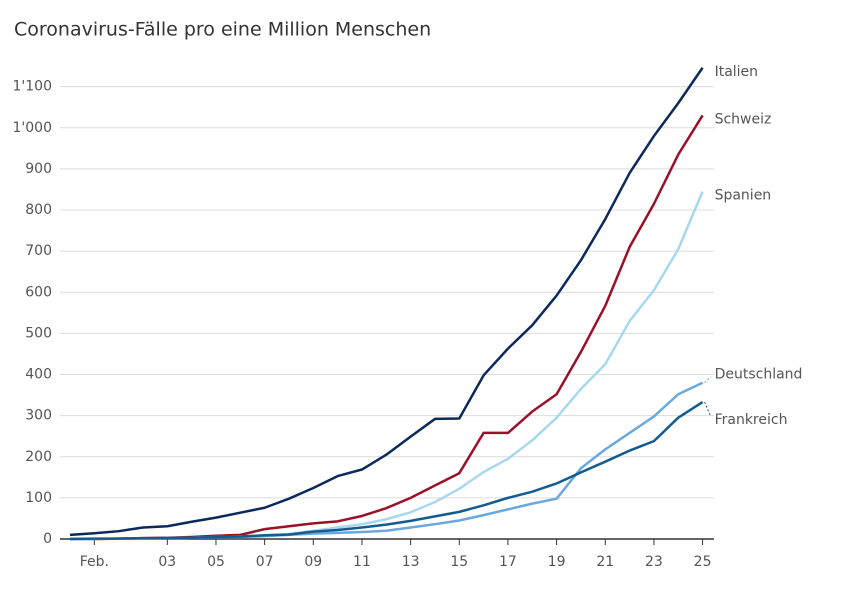 The width and height of the screenshot is (847, 596). I want to click on x-tick-label: 13, so click(411, 562).